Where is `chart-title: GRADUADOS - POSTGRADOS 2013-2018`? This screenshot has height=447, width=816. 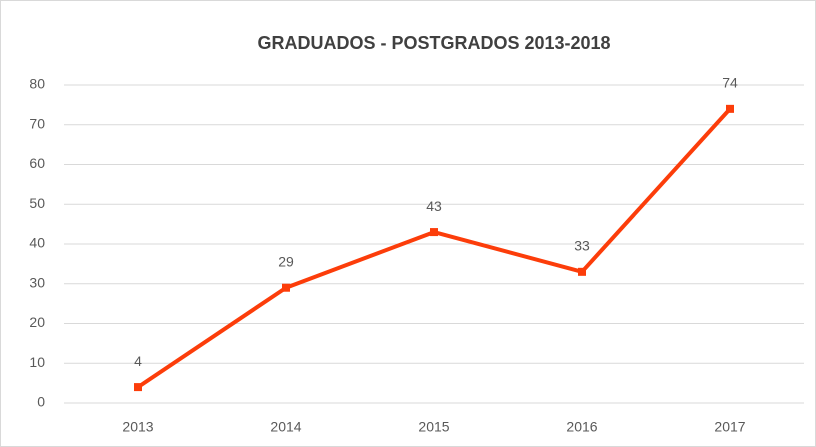 chart-title: GRADUADOS - POSTGRADOS 2013-2018 is located at coordinates (433, 43).